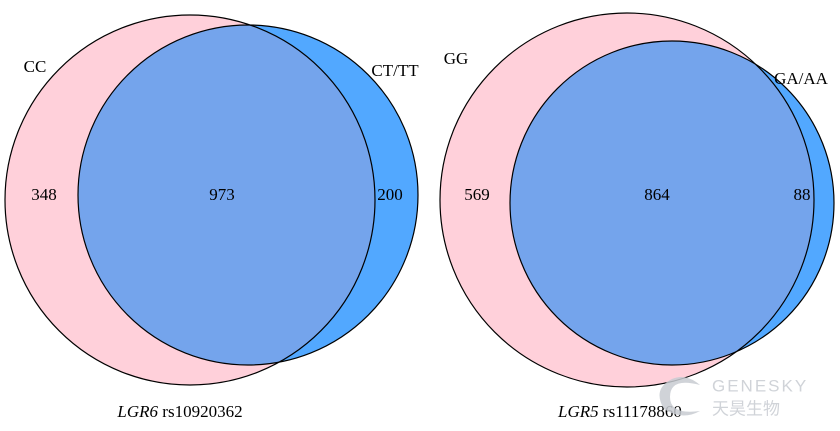  What do you see at coordinates (35, 66) in the screenshot?
I see `set-a-label: CC` at bounding box center [35, 66].